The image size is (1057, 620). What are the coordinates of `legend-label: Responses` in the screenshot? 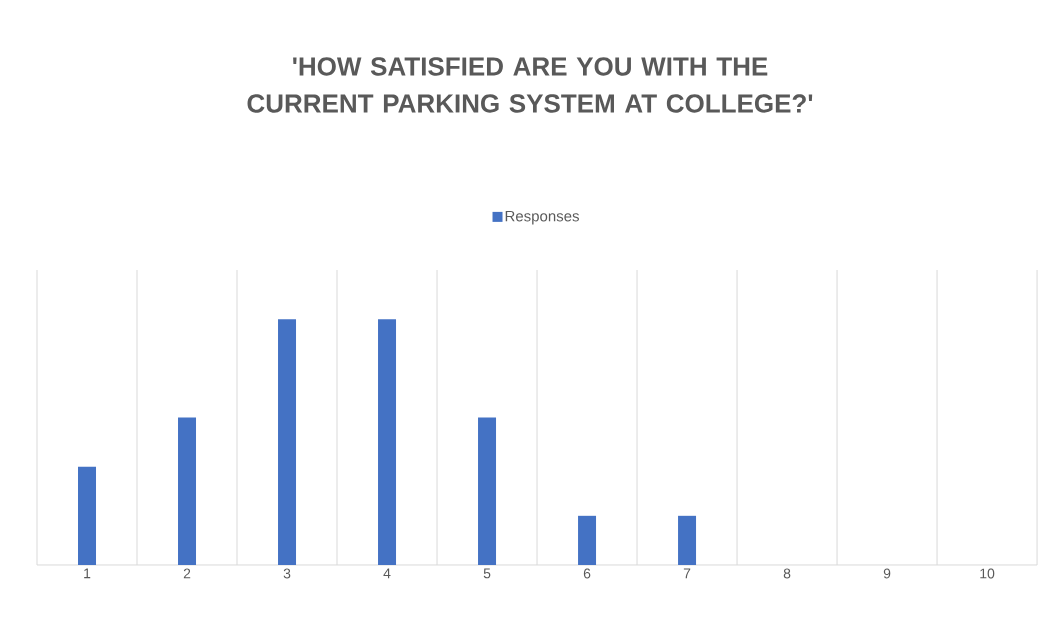 It's located at (542, 217).